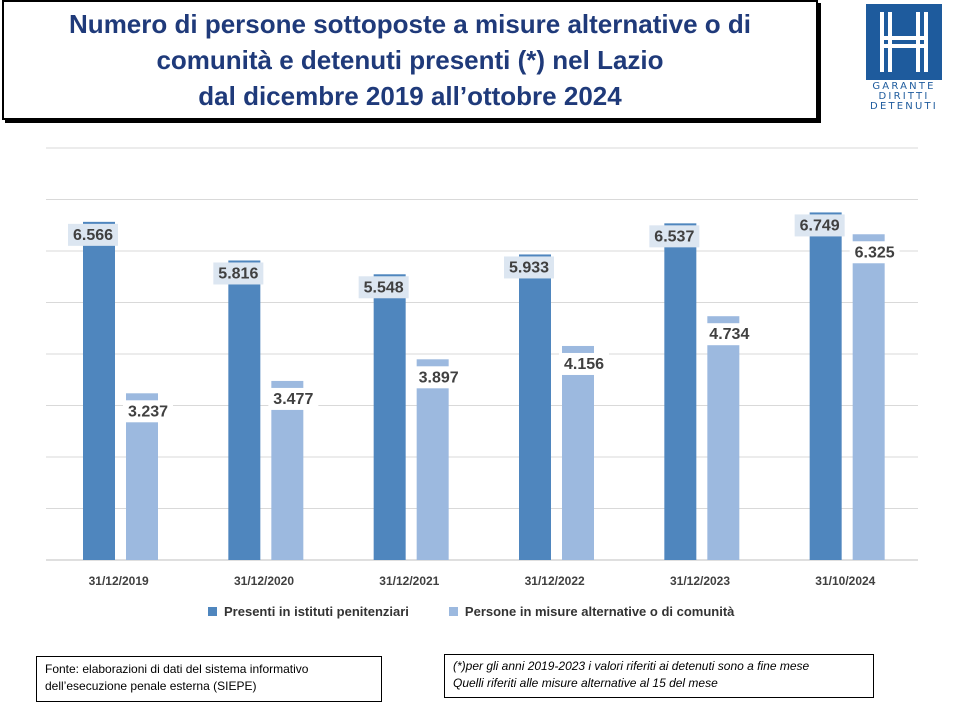 The image size is (960, 720). What do you see at coordinates (904, 106) in the screenshot?
I see `logo-text-line-3: DETENUTI` at bounding box center [904, 106].